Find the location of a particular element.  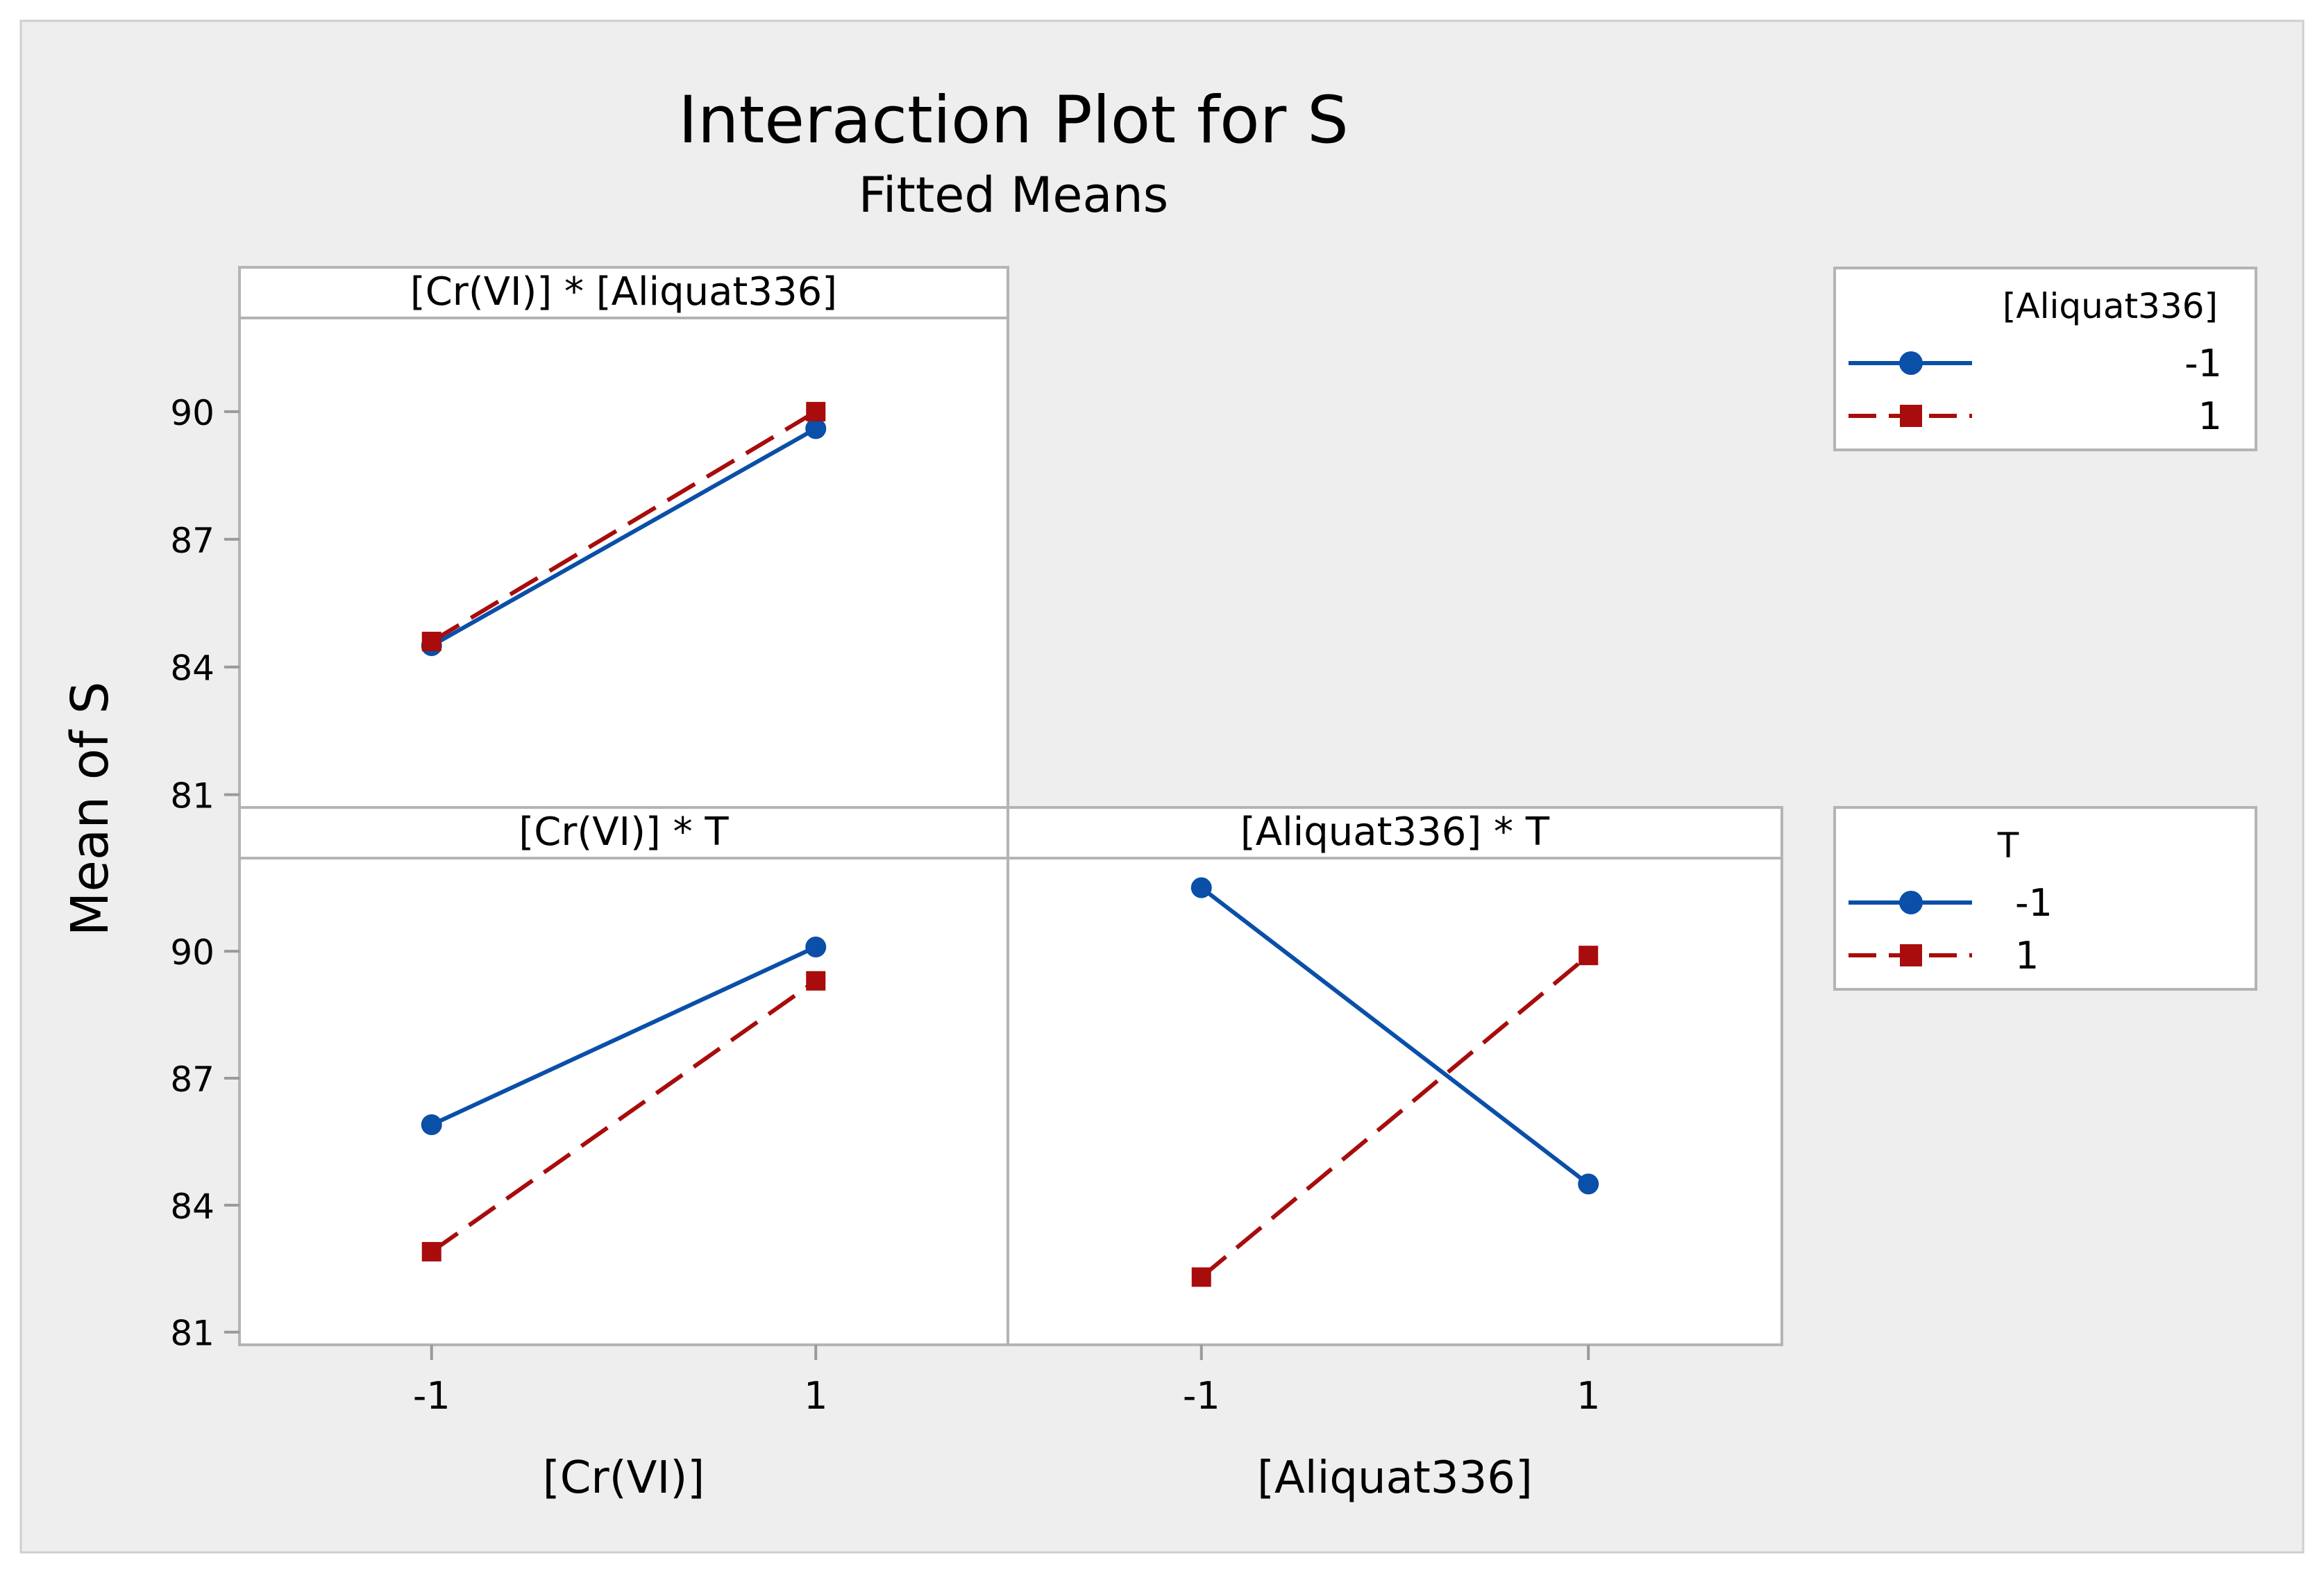

panel-aliquat-t: [Aliquat336] * T -1 1 [Aliquat336] is located at coordinates (1395, 1155).